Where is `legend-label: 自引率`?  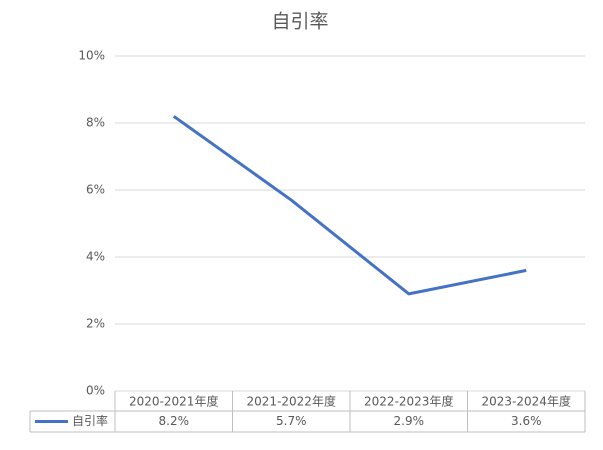 legend-label: 自引率 is located at coordinates (90, 420).